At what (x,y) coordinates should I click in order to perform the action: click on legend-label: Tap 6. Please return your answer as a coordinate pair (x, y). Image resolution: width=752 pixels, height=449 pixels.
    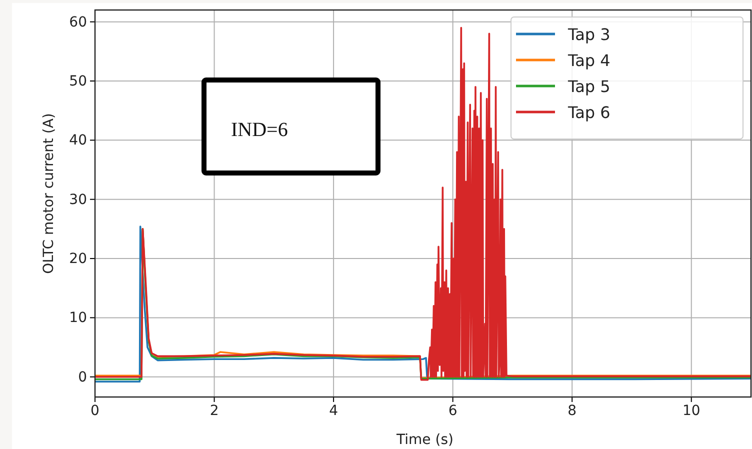
    Looking at the image, I should click on (588, 112).